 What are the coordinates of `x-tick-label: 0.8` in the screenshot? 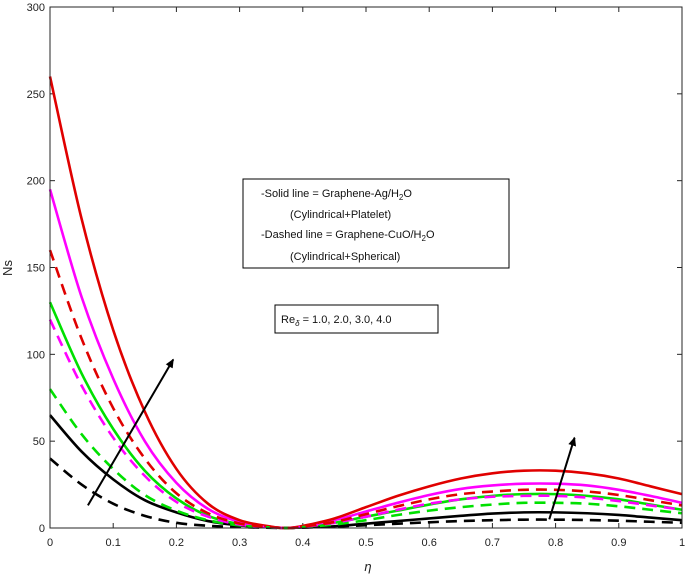 It's located at (555, 543).